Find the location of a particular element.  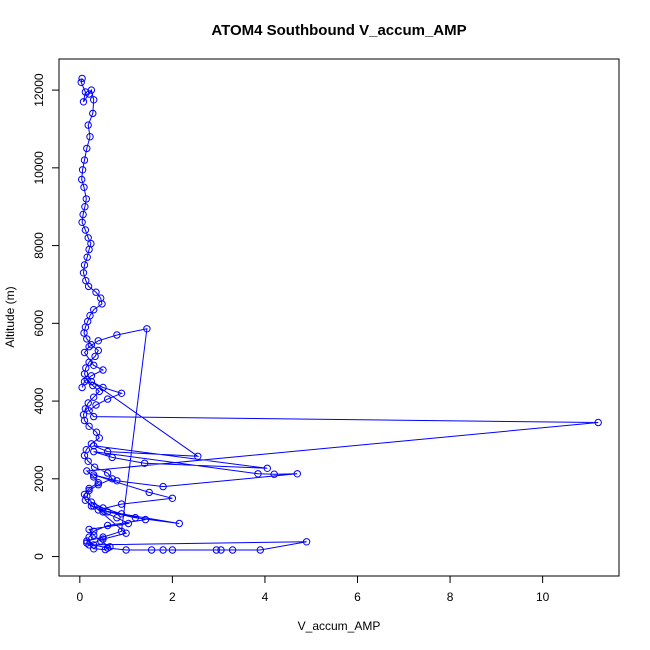

y-tick-label: 4000 is located at coordinates (39, 400).